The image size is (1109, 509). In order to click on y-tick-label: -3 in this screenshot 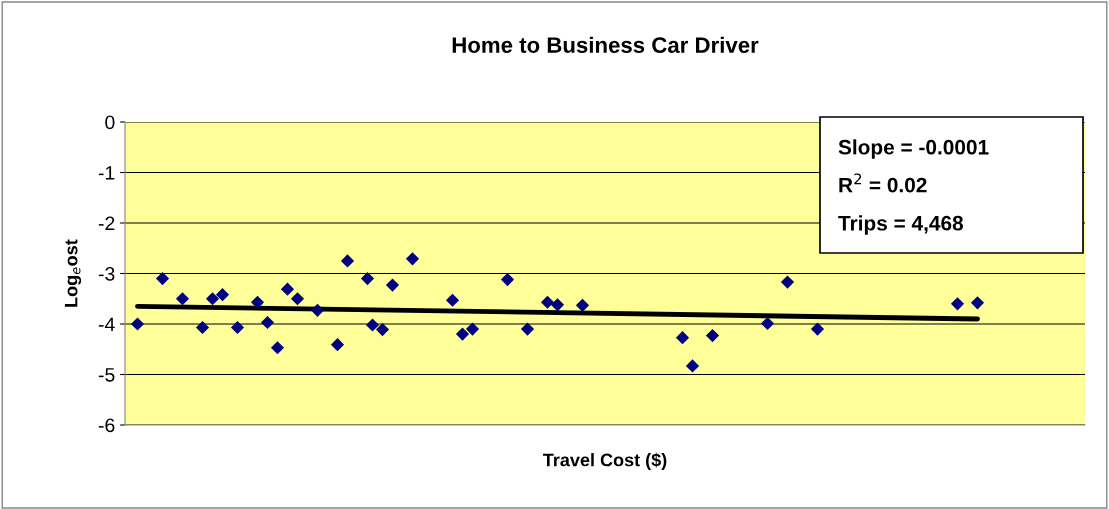, I will do `click(106, 273)`.